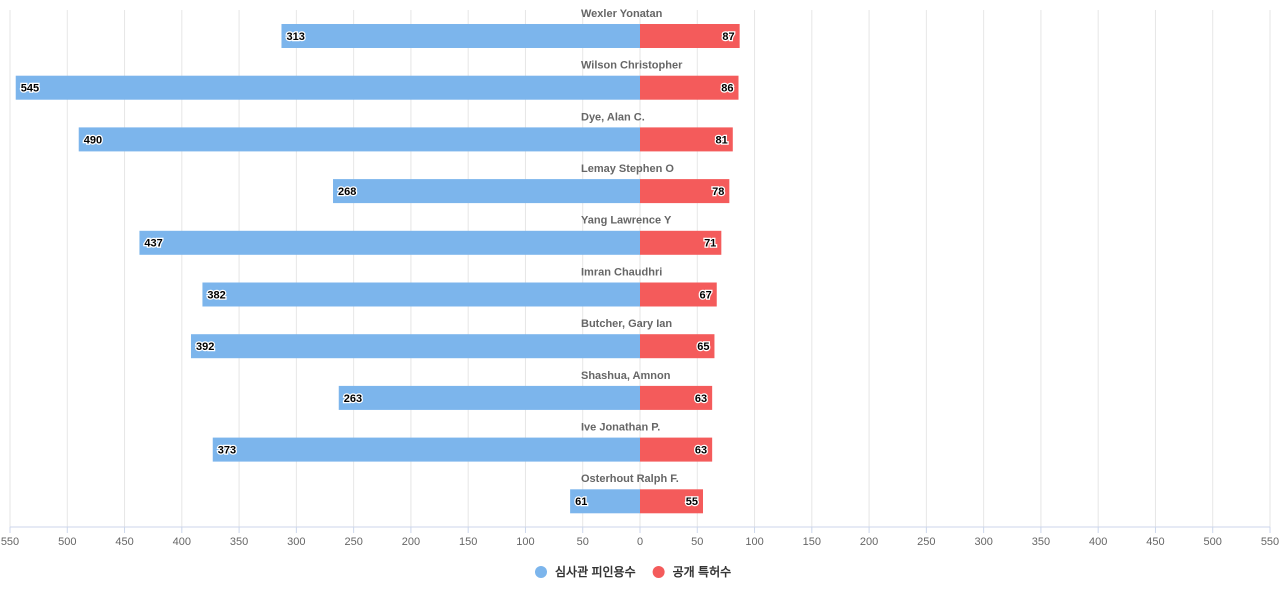 This screenshot has width=1280, height=600. Describe the element at coordinates (347, 192) in the screenshot. I see `data-label: 268` at that location.